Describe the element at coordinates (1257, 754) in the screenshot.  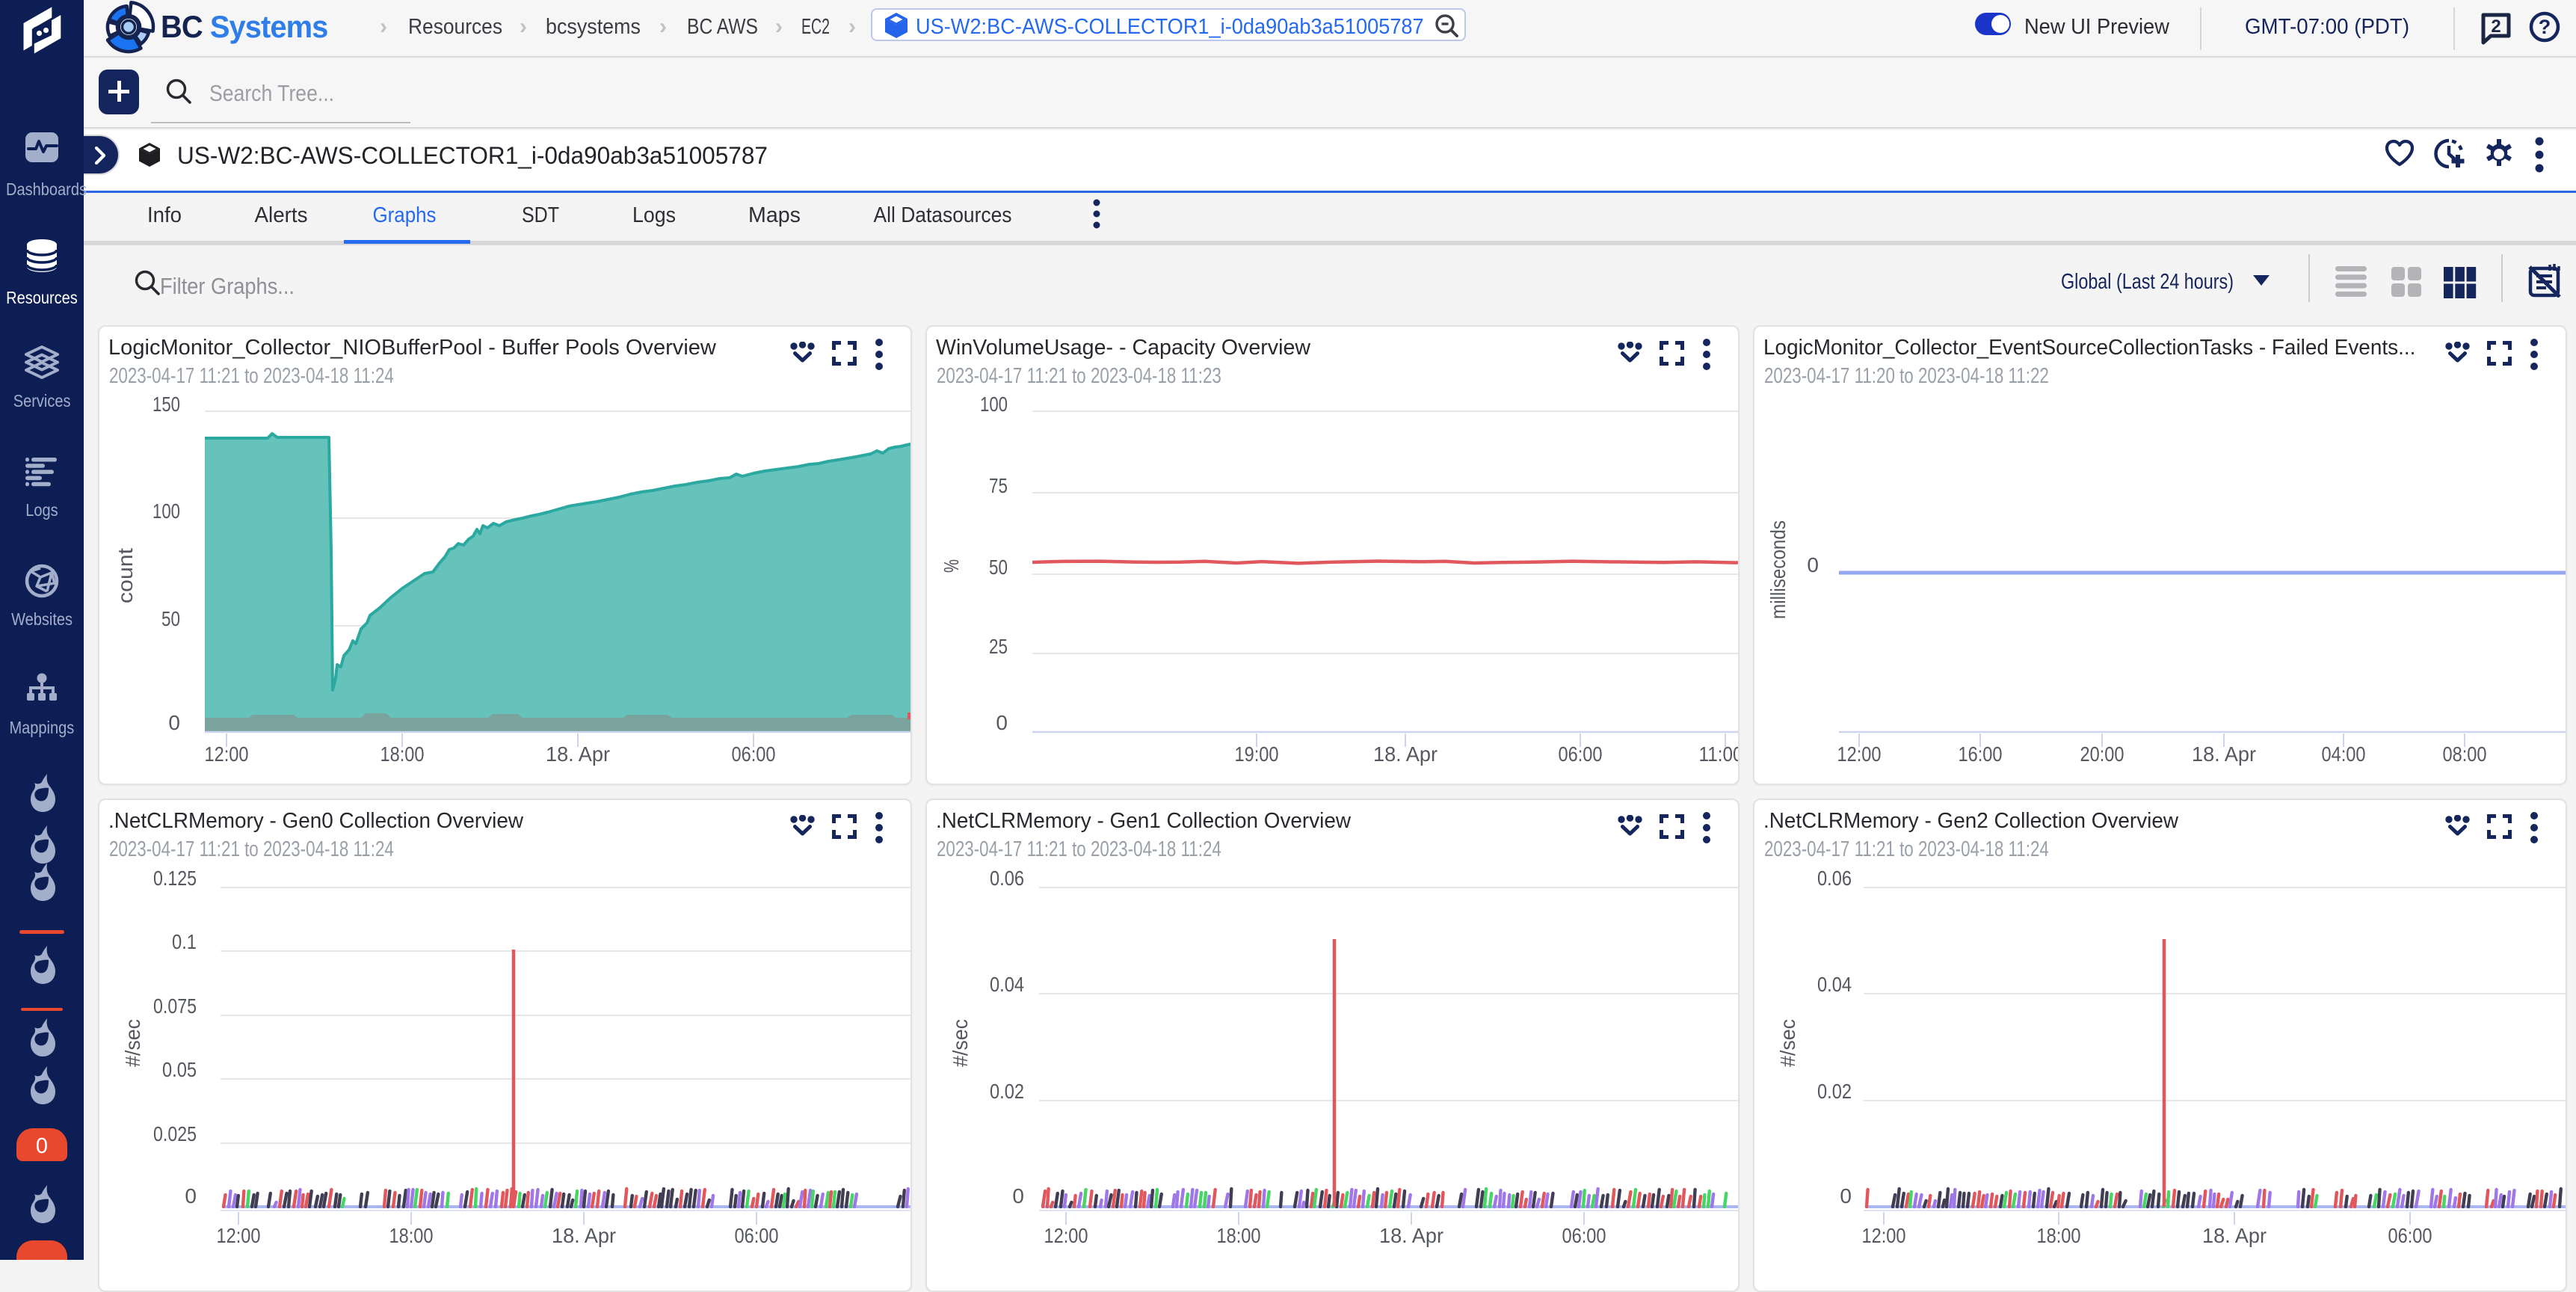
I see `svg-text: 19:00` at that location.